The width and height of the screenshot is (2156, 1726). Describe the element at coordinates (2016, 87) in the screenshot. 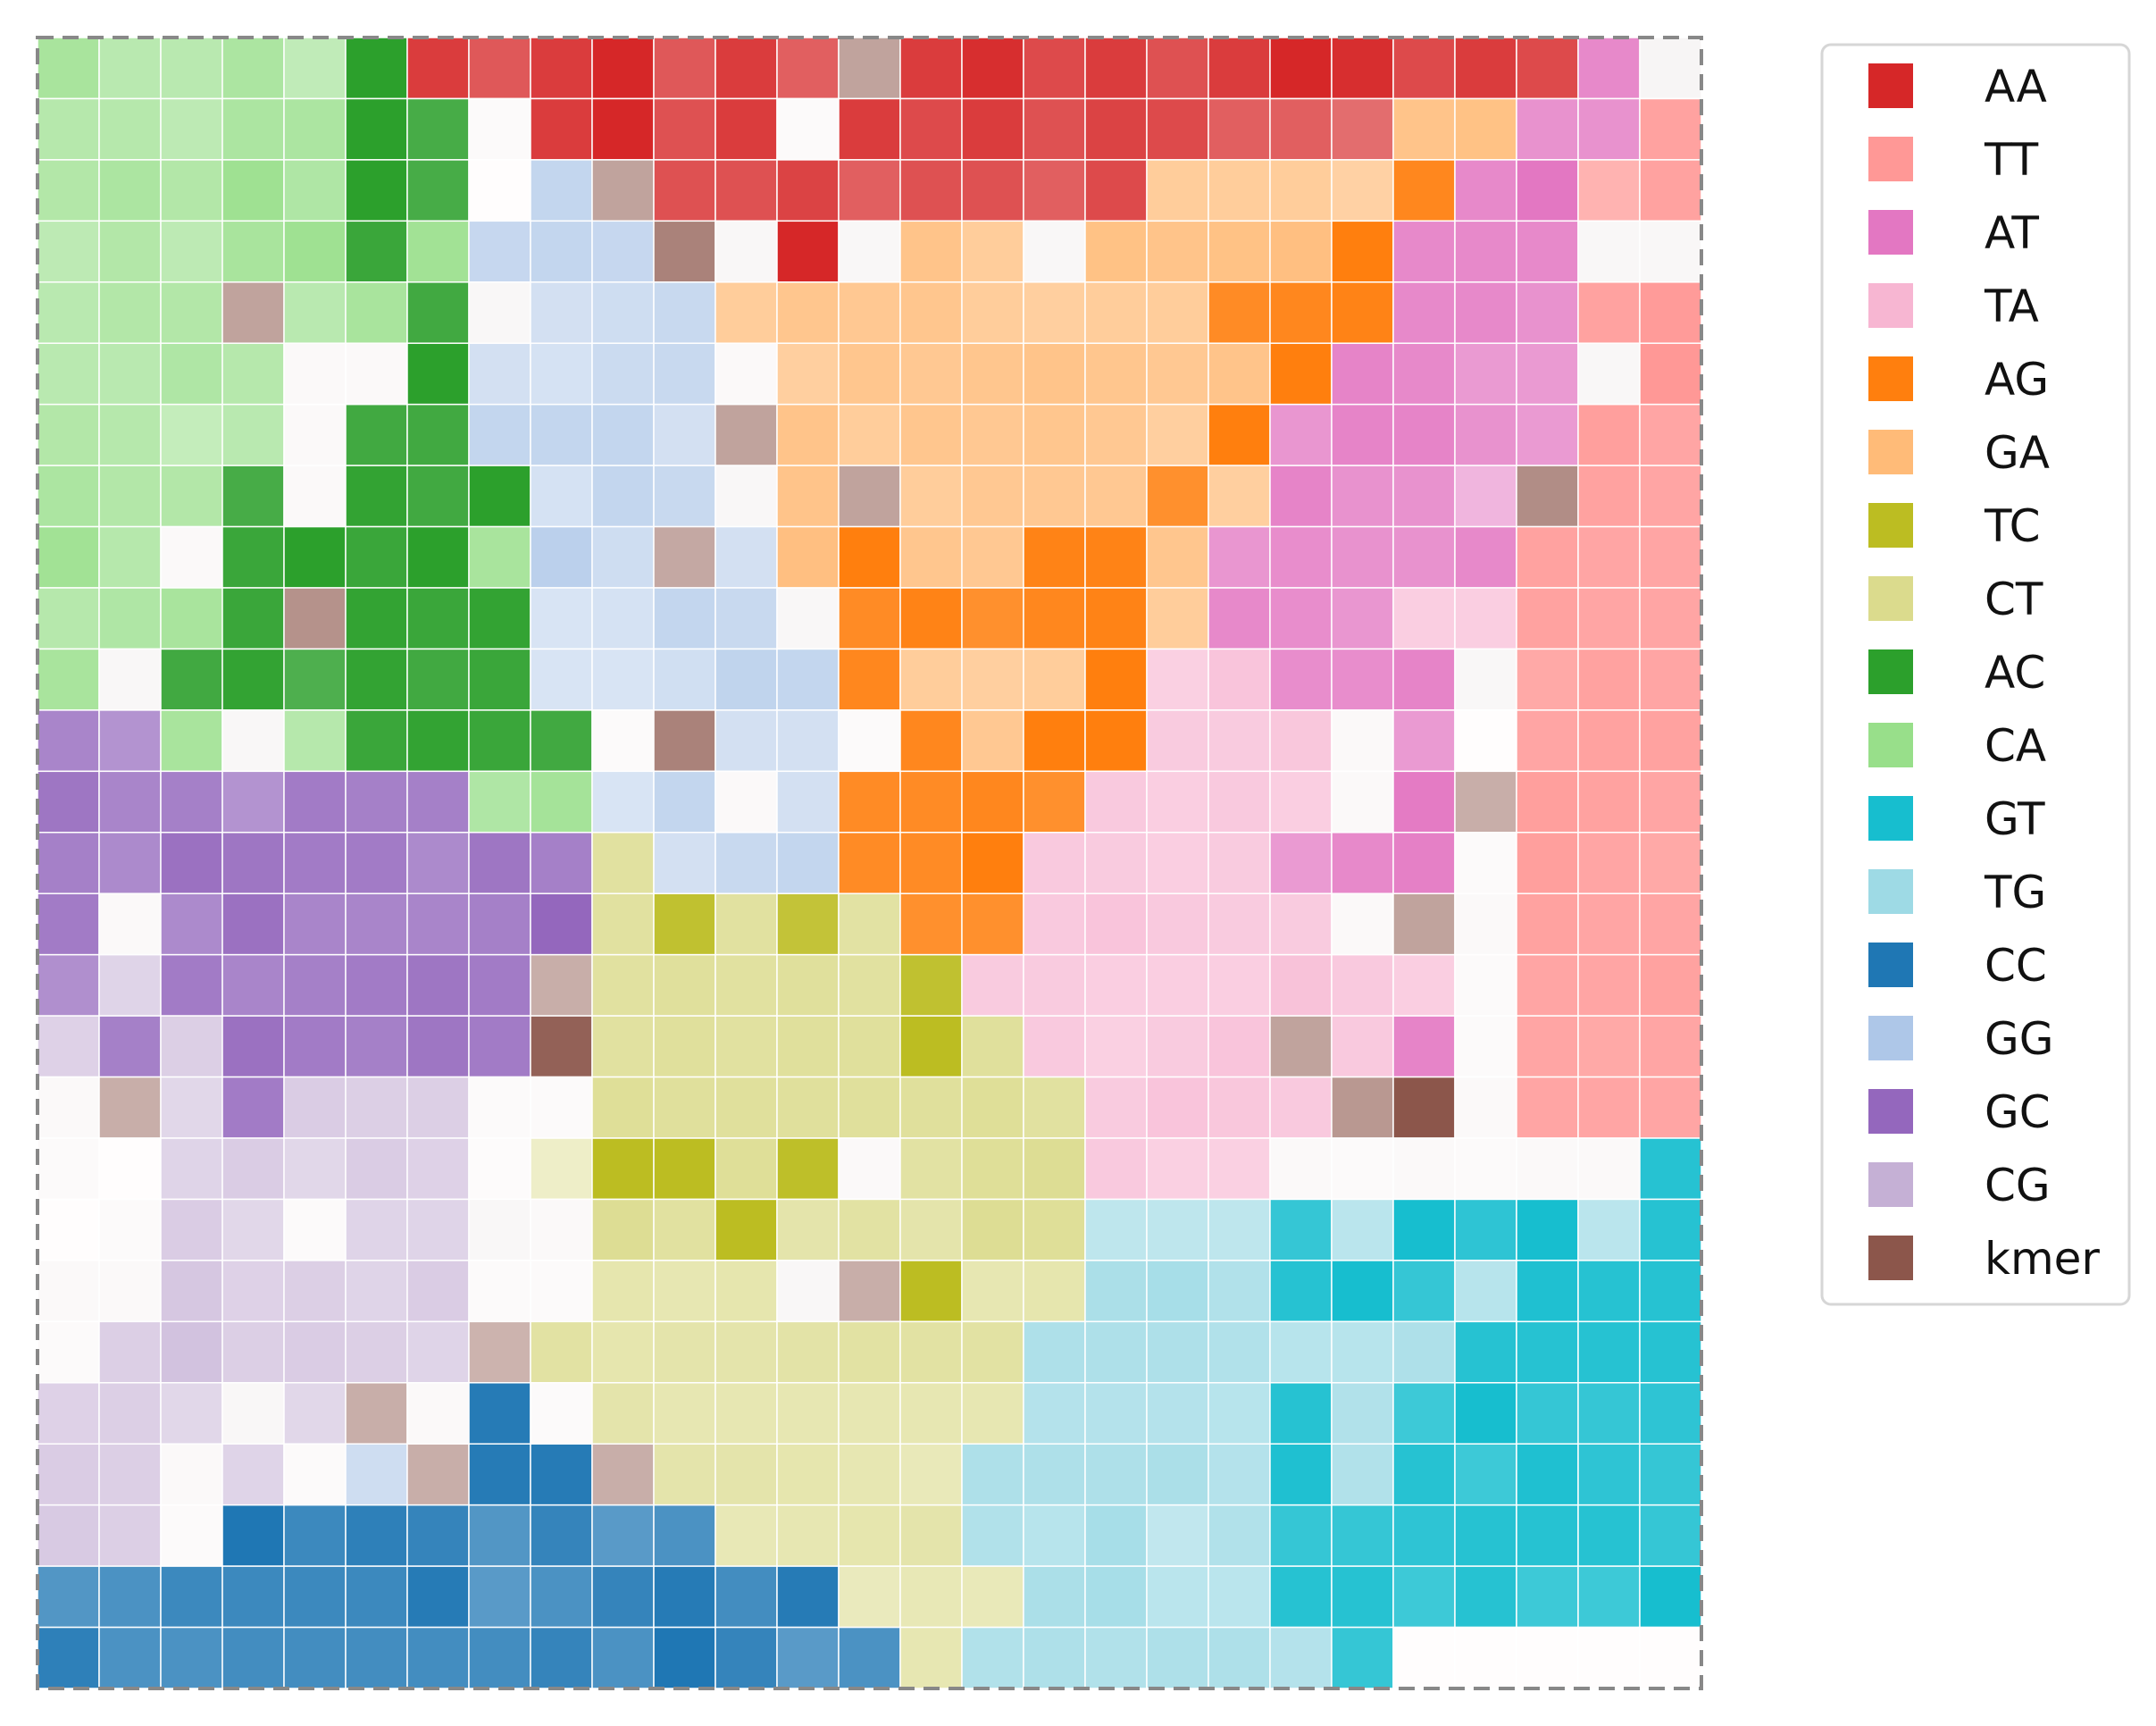

I see `legend-label-aa: AA` at that location.